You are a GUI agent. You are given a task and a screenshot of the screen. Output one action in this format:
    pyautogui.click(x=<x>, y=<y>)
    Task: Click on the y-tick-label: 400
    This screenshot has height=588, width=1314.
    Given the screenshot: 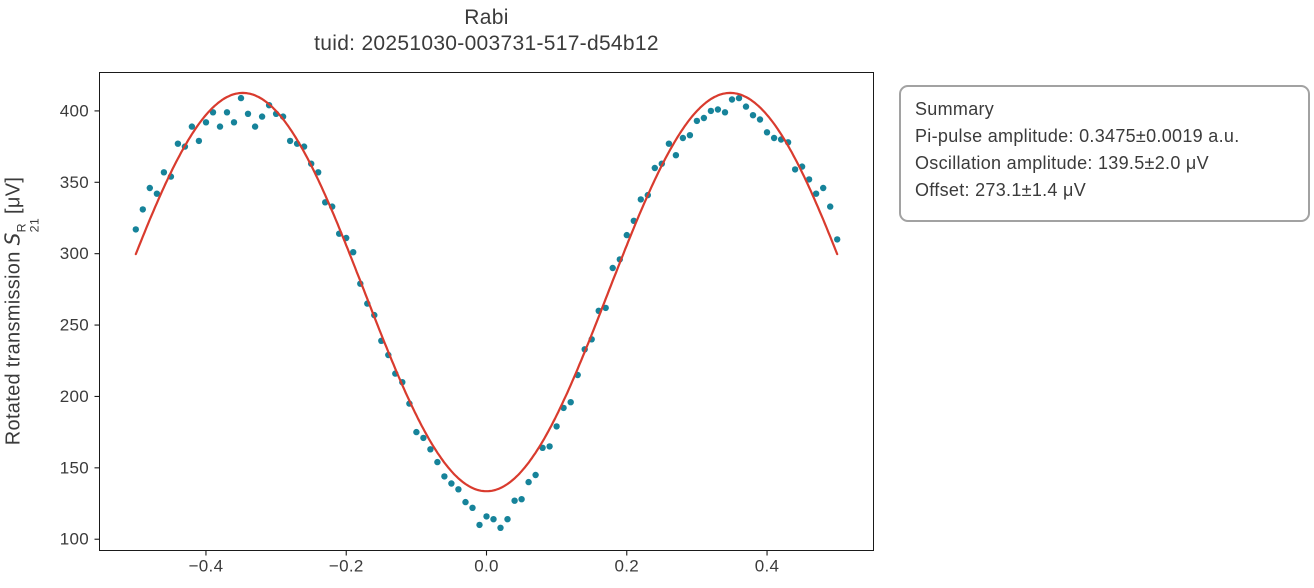 What is the action you would take?
    pyautogui.click(x=74, y=110)
    